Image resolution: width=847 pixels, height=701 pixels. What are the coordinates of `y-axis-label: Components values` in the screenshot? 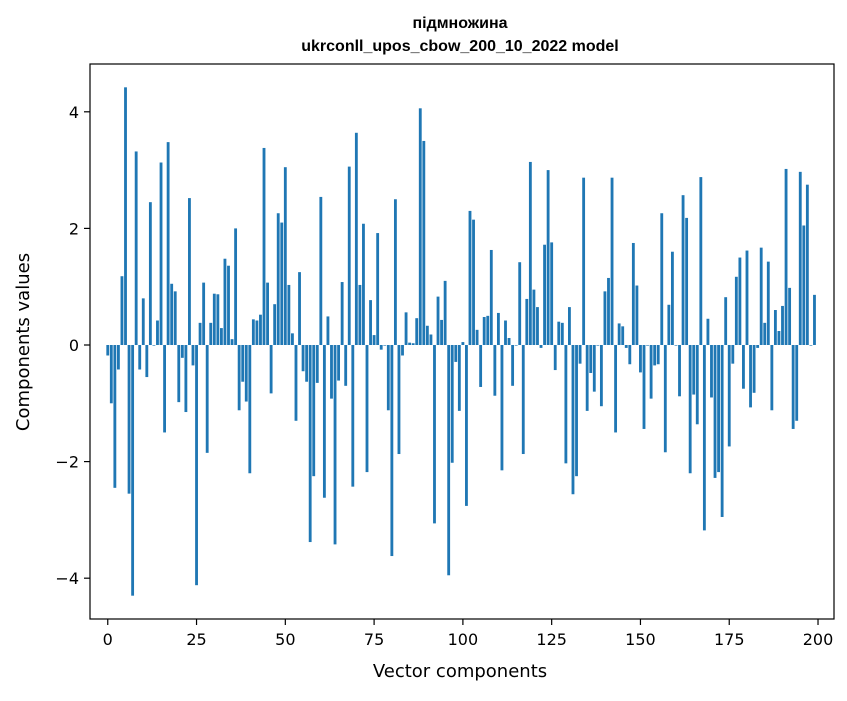 It's located at (23, 342).